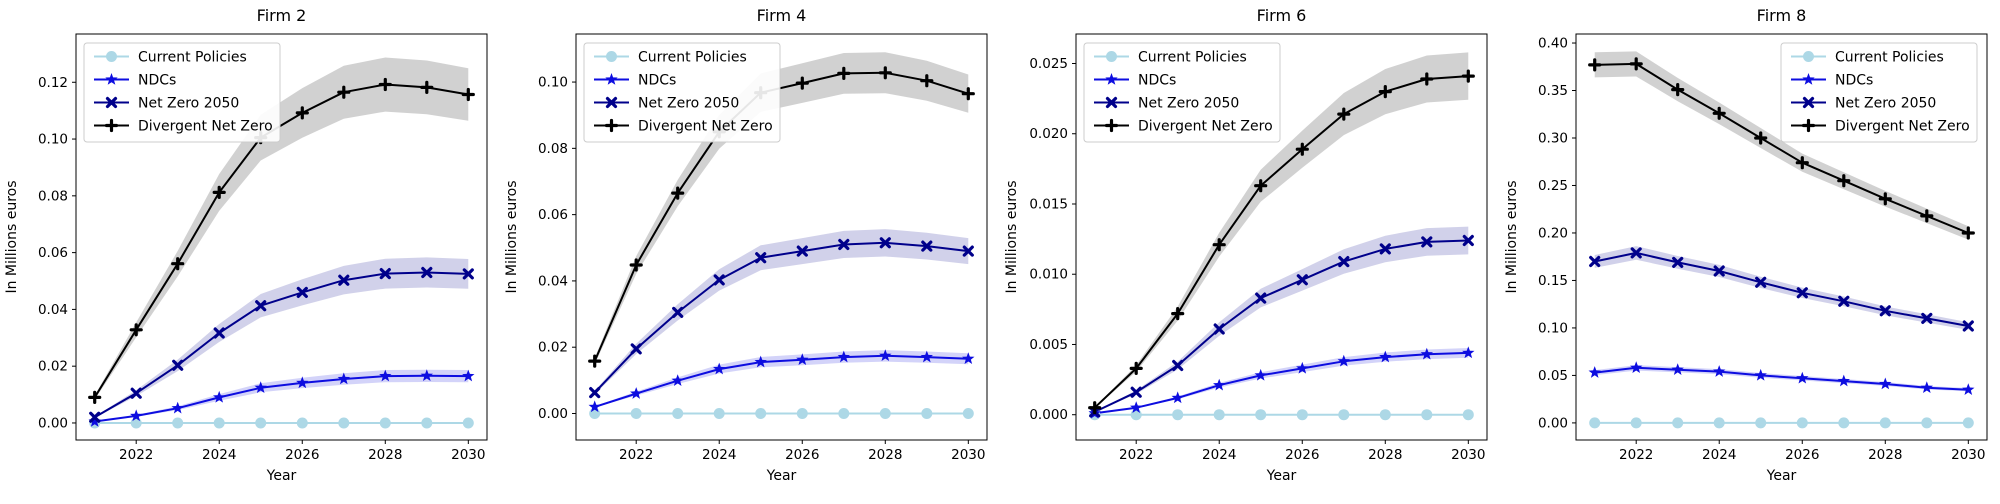  I want to click on x-tick-label: 2030, so click(468, 455).